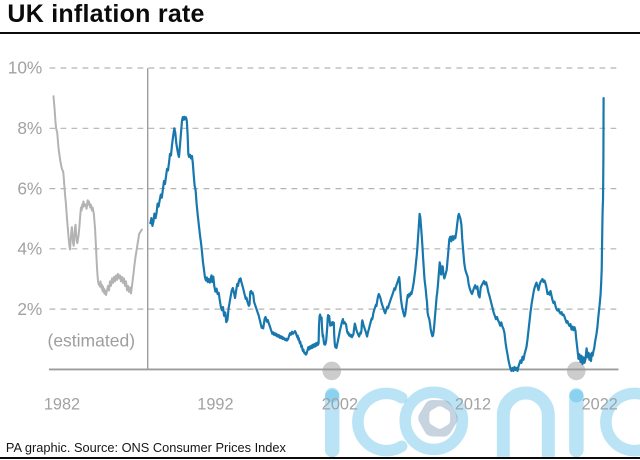 Image resolution: width=640 pixels, height=460 pixels. I want to click on svg-text: 2022, so click(600, 404).